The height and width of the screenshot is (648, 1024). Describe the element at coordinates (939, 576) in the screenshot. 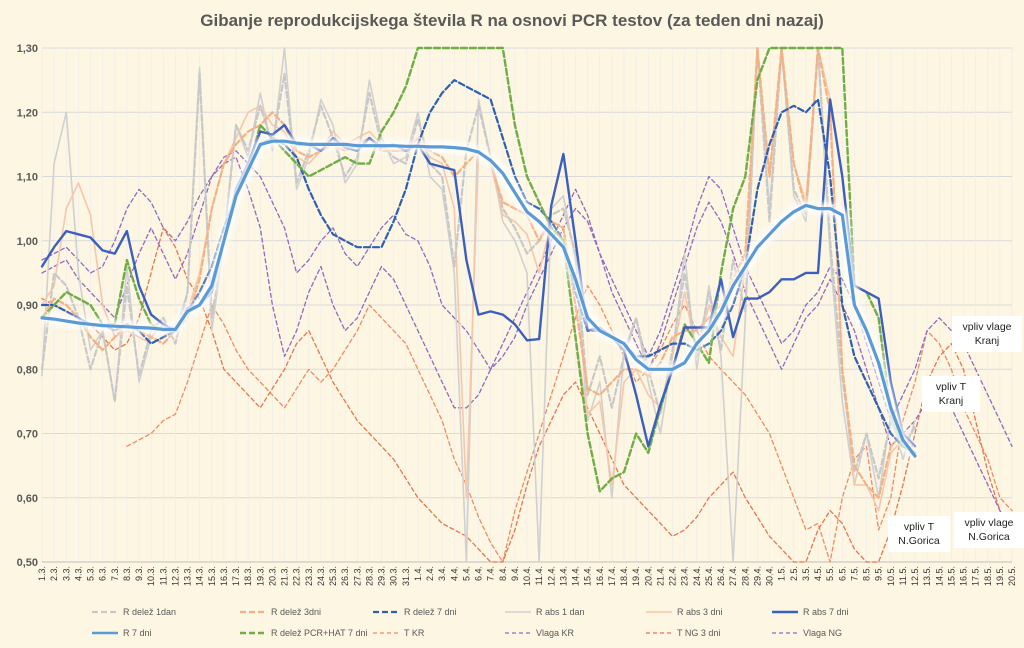

I see `x-tick-label: 14.5.` at that location.